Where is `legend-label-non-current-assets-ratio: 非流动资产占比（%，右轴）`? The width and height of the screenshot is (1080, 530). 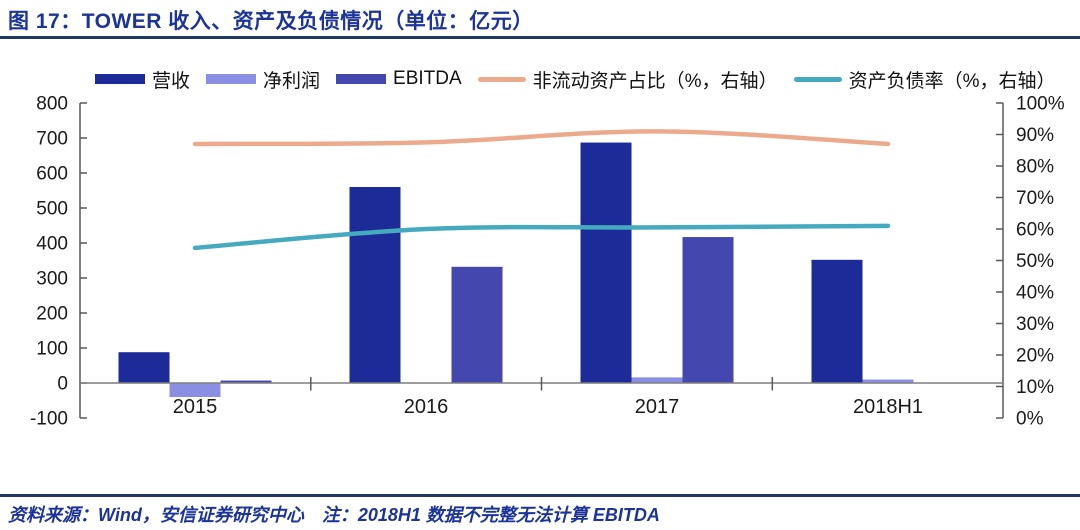 legend-label-non-current-assets-ratio: 非流动资产占比（%，右轴） is located at coordinates (655, 81).